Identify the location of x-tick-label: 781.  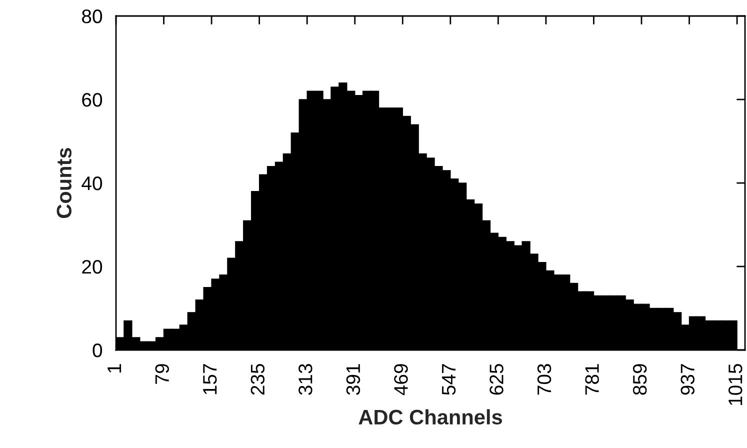
(592, 379).